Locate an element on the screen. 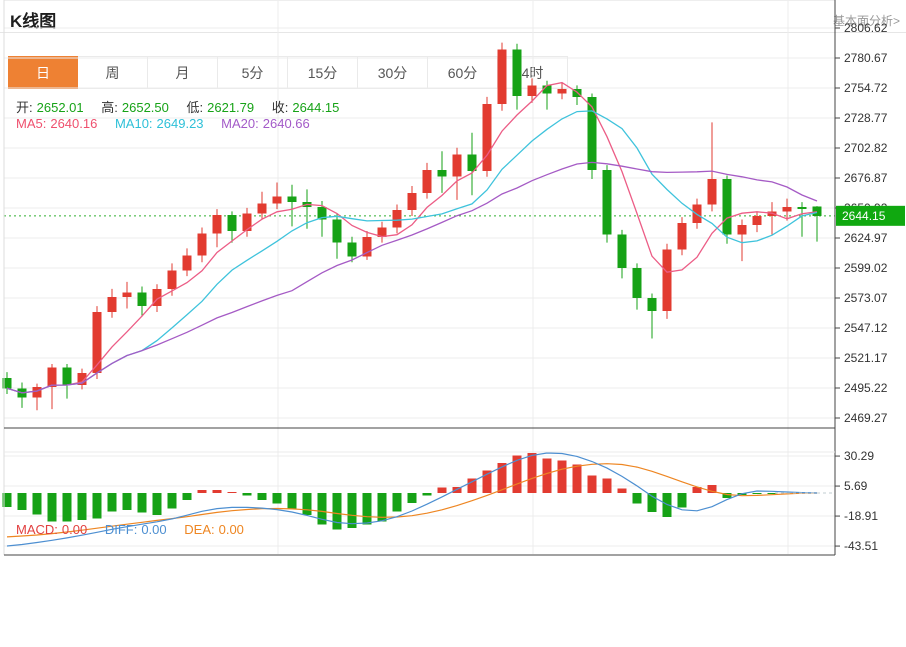 The height and width of the screenshot is (647, 906). ohlc-readout: 开: 2652.01 高: 2652.50 低: 2621.79 收: 2644.15 is located at coordinates (179, 106).